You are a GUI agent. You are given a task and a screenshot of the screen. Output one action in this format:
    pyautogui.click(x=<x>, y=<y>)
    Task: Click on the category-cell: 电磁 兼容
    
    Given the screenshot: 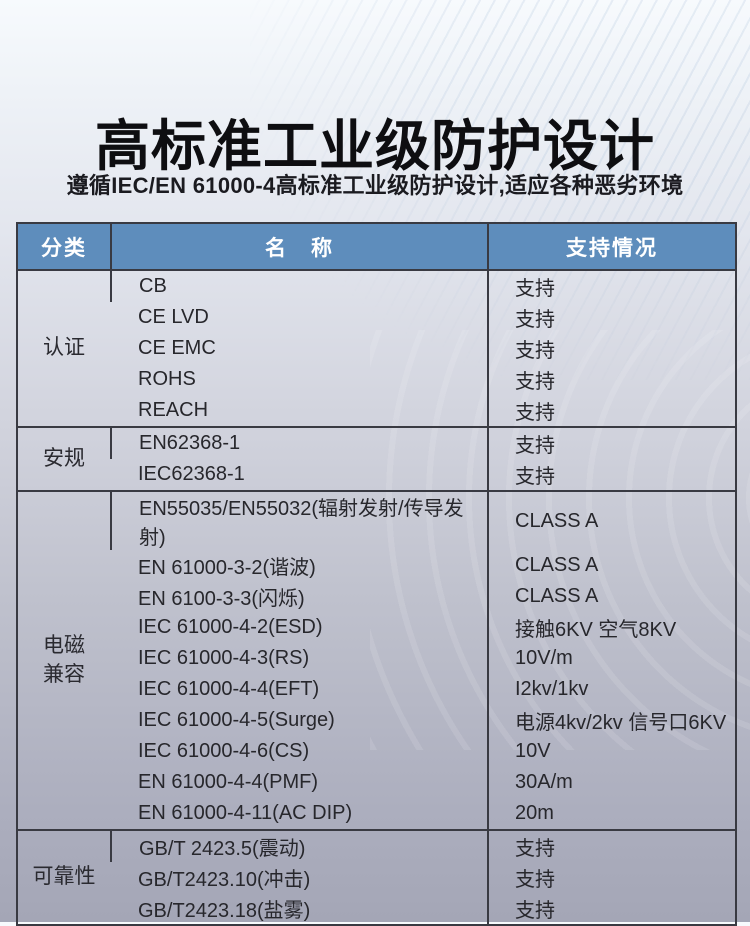 What is the action you would take?
    pyautogui.click(x=64, y=660)
    